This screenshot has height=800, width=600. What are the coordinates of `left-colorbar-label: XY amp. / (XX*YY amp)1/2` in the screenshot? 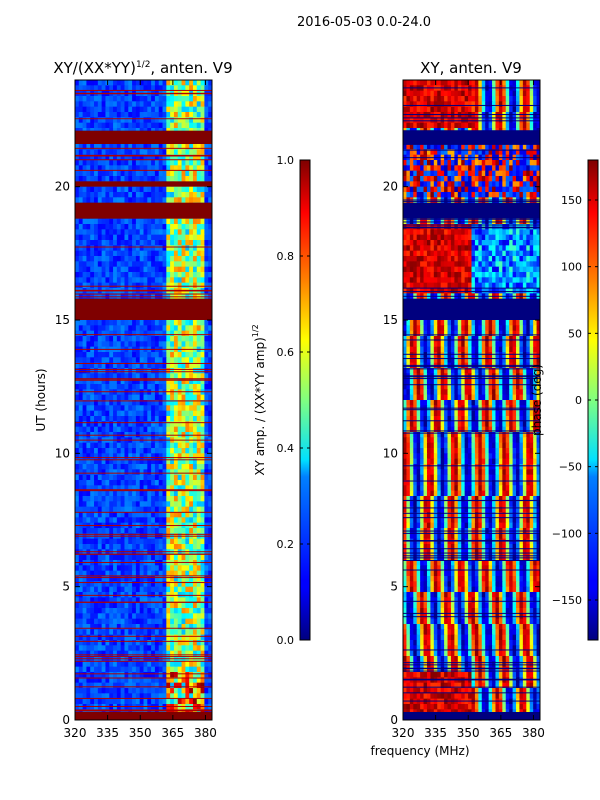 It's located at (259, 399).